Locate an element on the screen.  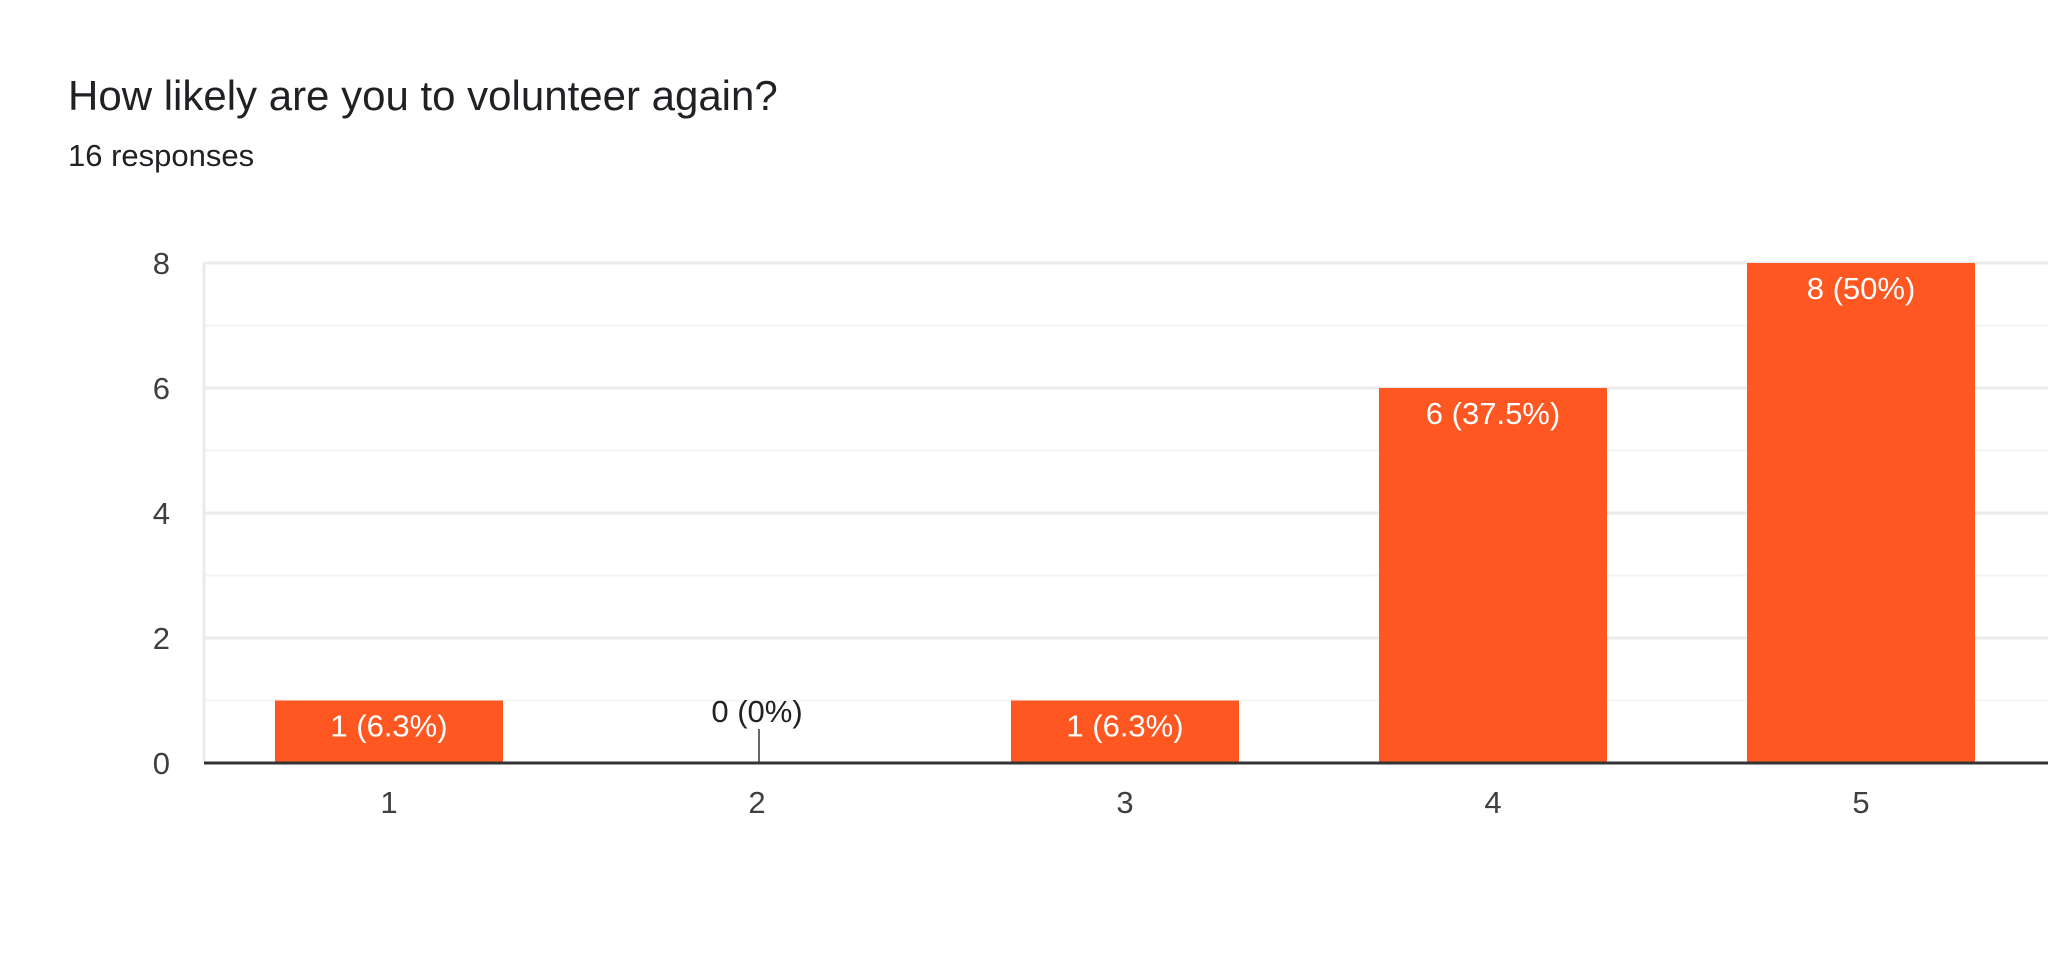
y-tick-label: 6 is located at coordinates (161, 388).